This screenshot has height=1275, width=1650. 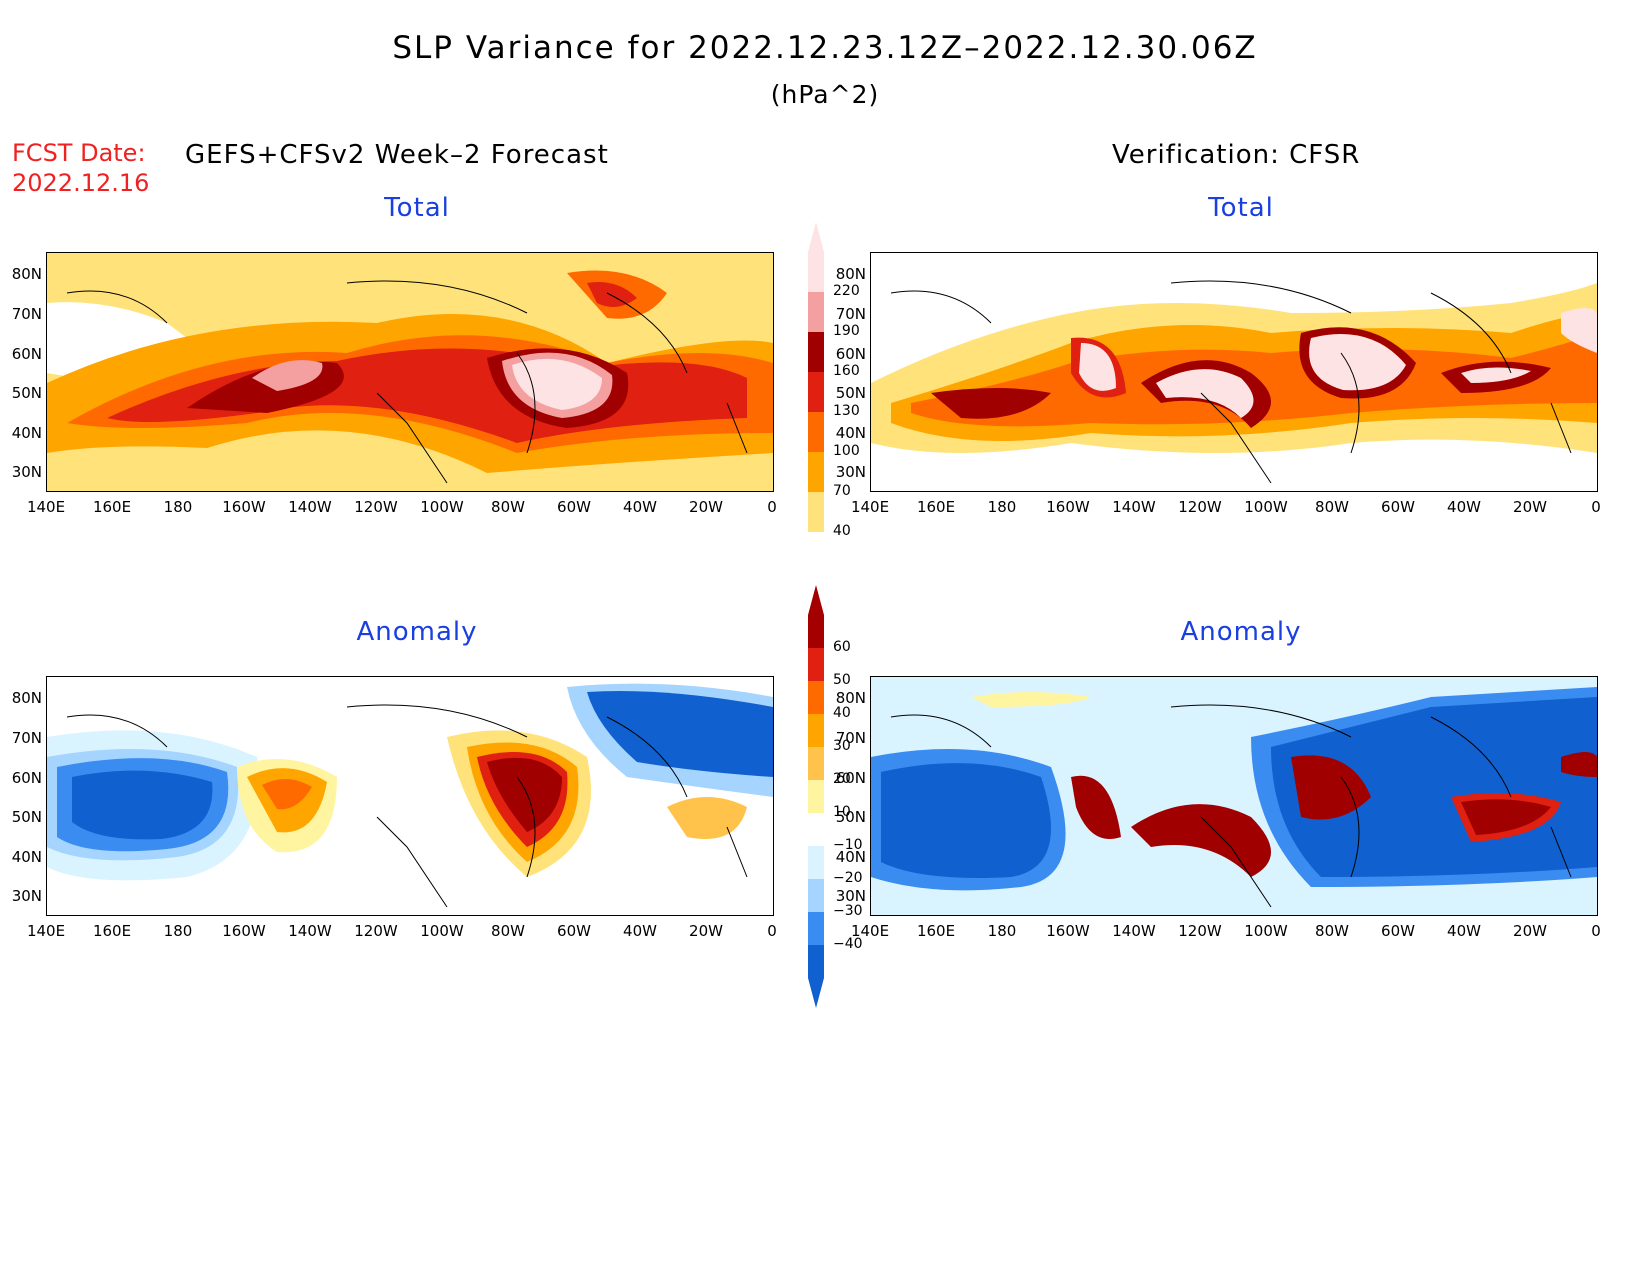 What do you see at coordinates (26, 857) in the screenshot?
I see `forecast-anomaly-lat-label: 40N` at bounding box center [26, 857].